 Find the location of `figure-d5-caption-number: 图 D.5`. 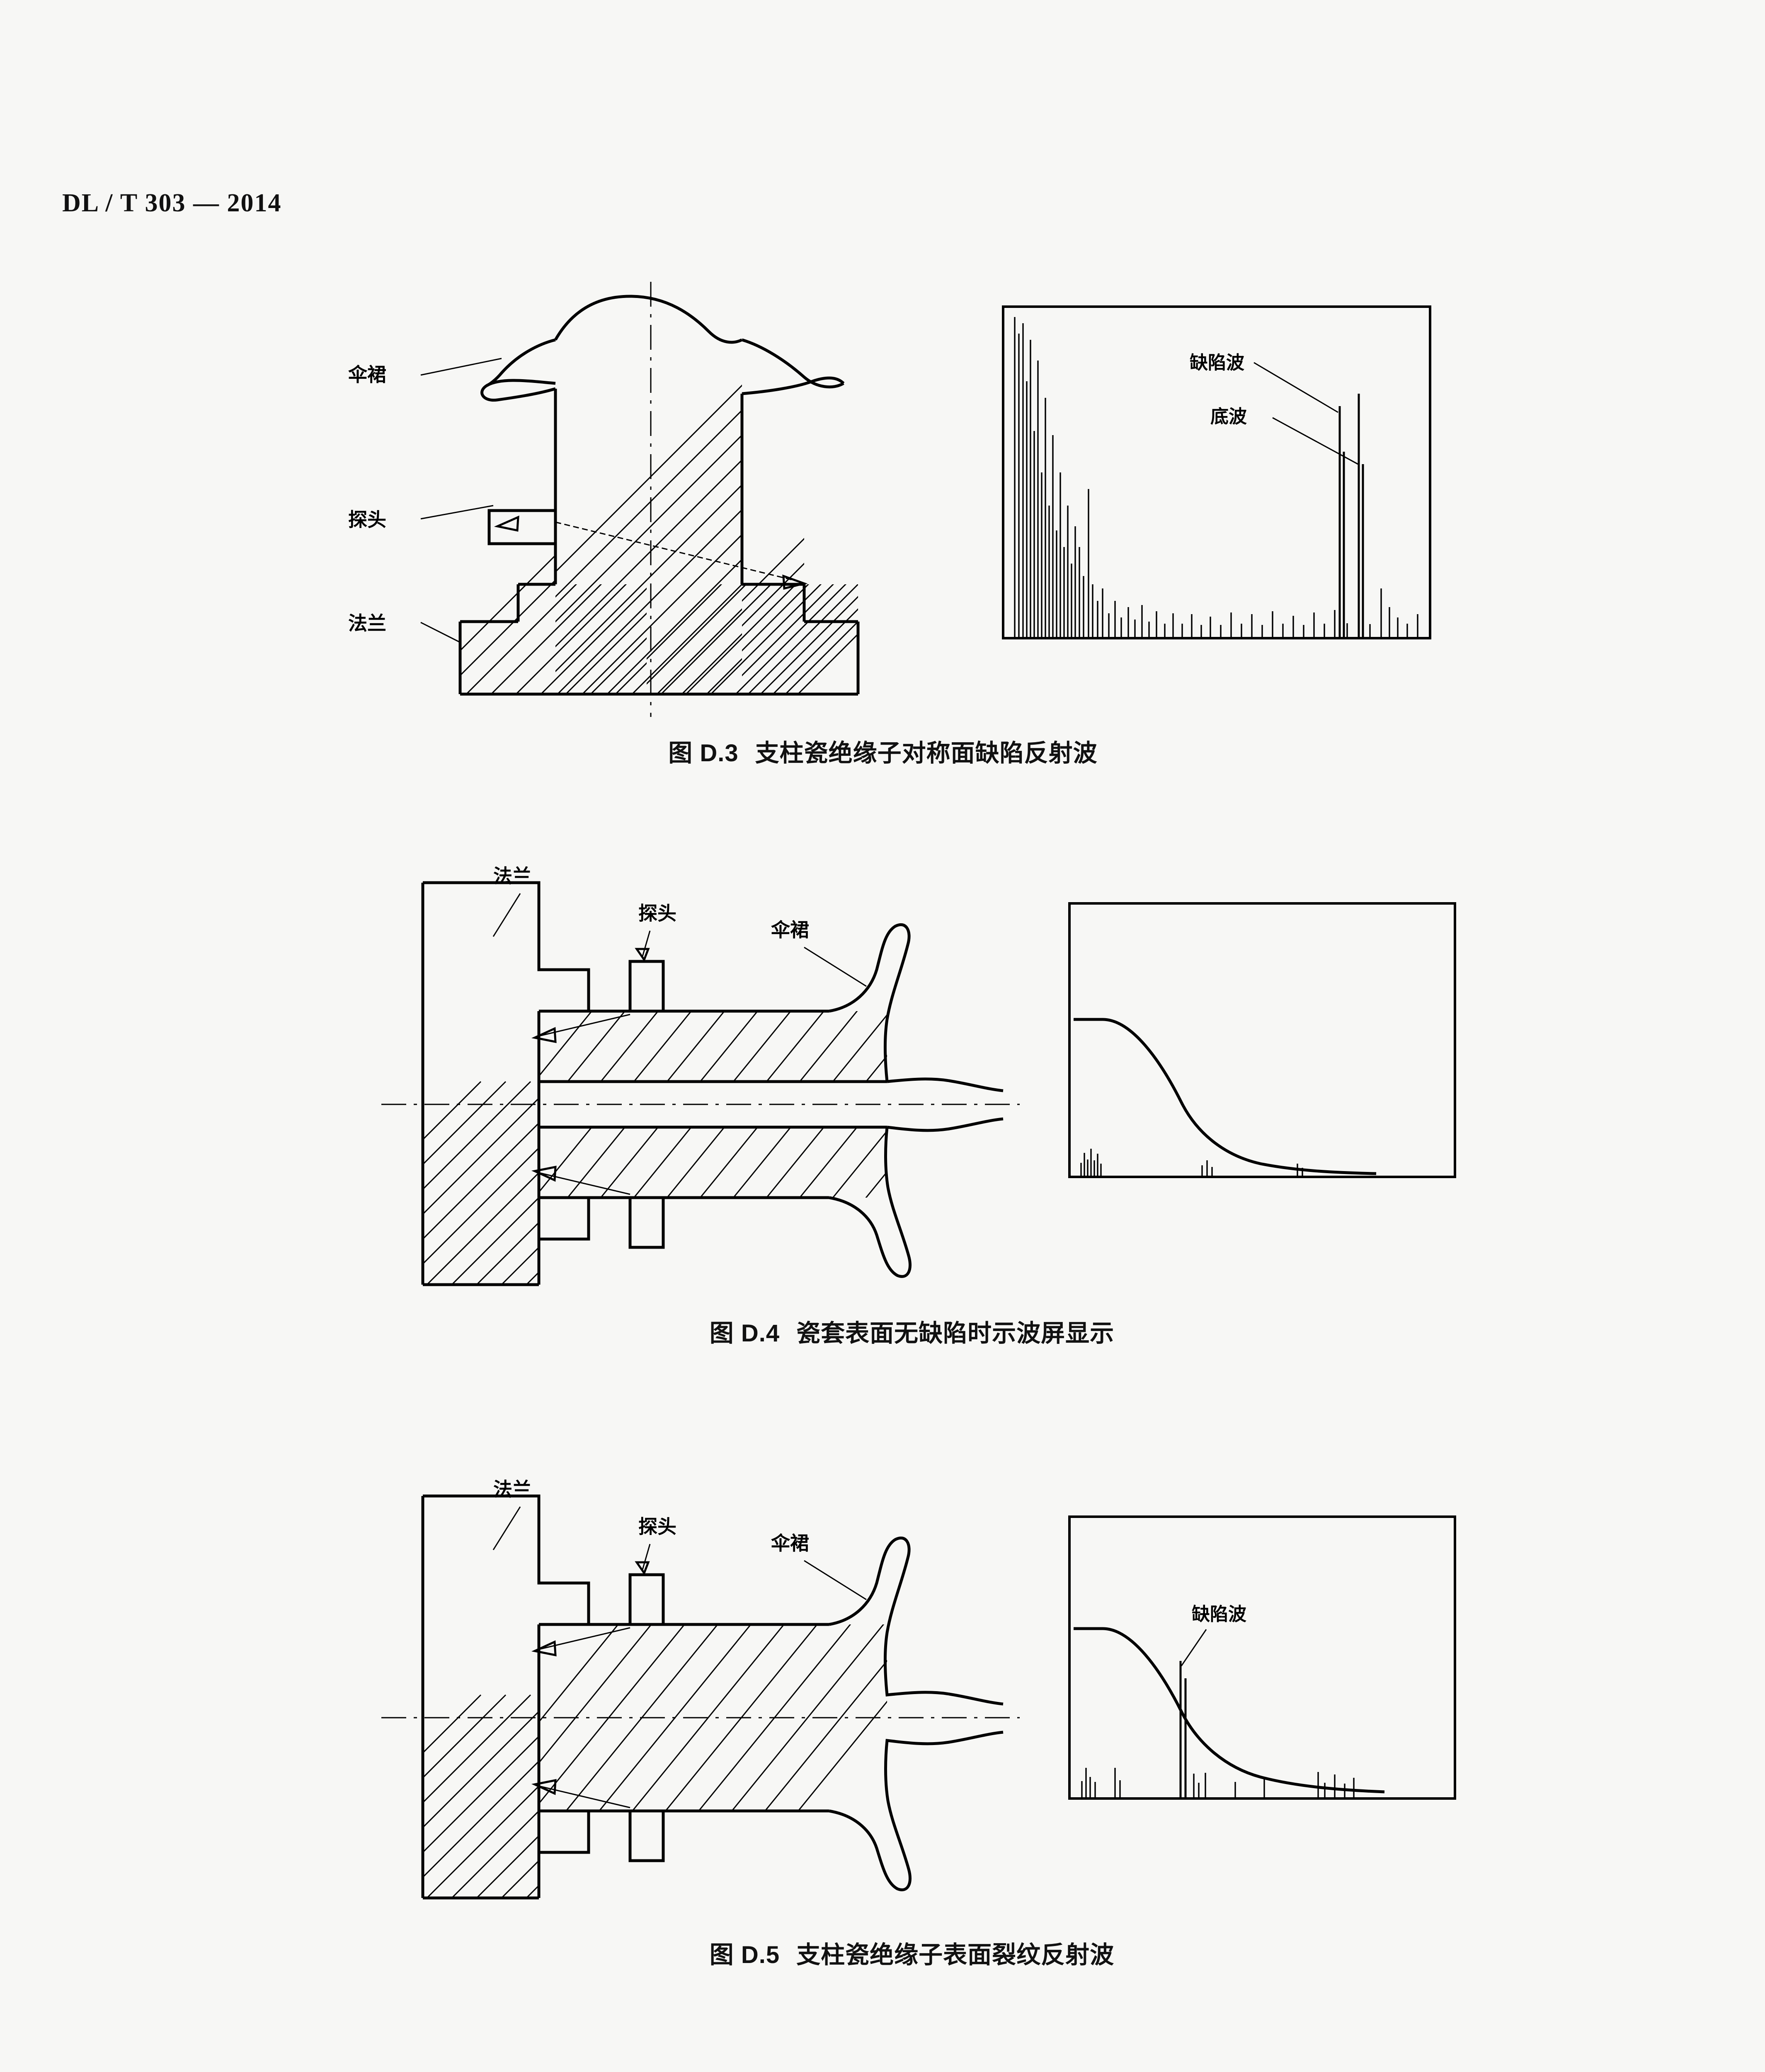

figure-d5-caption-number: 图 D.5 is located at coordinates (744, 1954).